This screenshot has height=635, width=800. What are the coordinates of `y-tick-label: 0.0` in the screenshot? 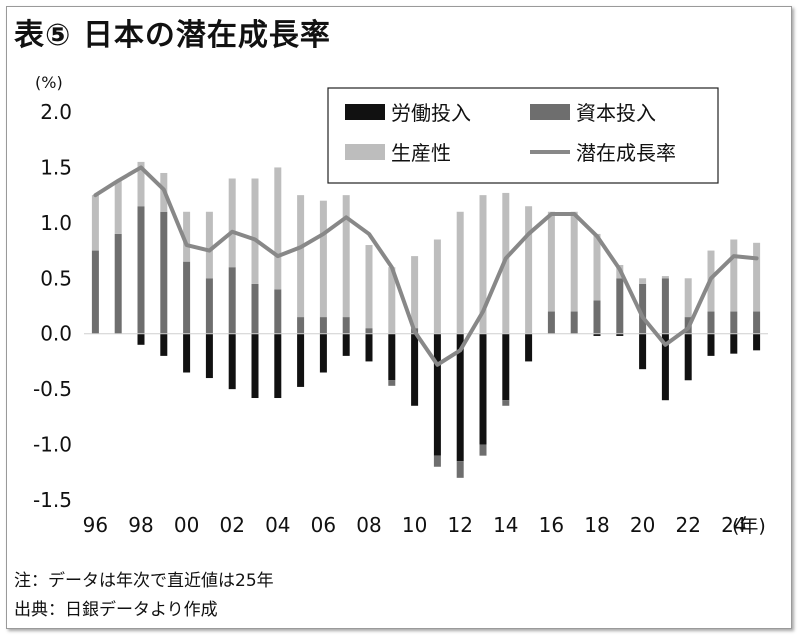 It's located at (56, 334).